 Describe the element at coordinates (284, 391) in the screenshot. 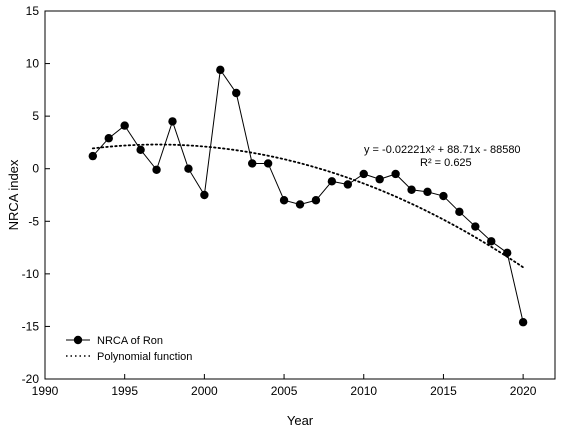

I see `x-tick-label: 2005` at that location.